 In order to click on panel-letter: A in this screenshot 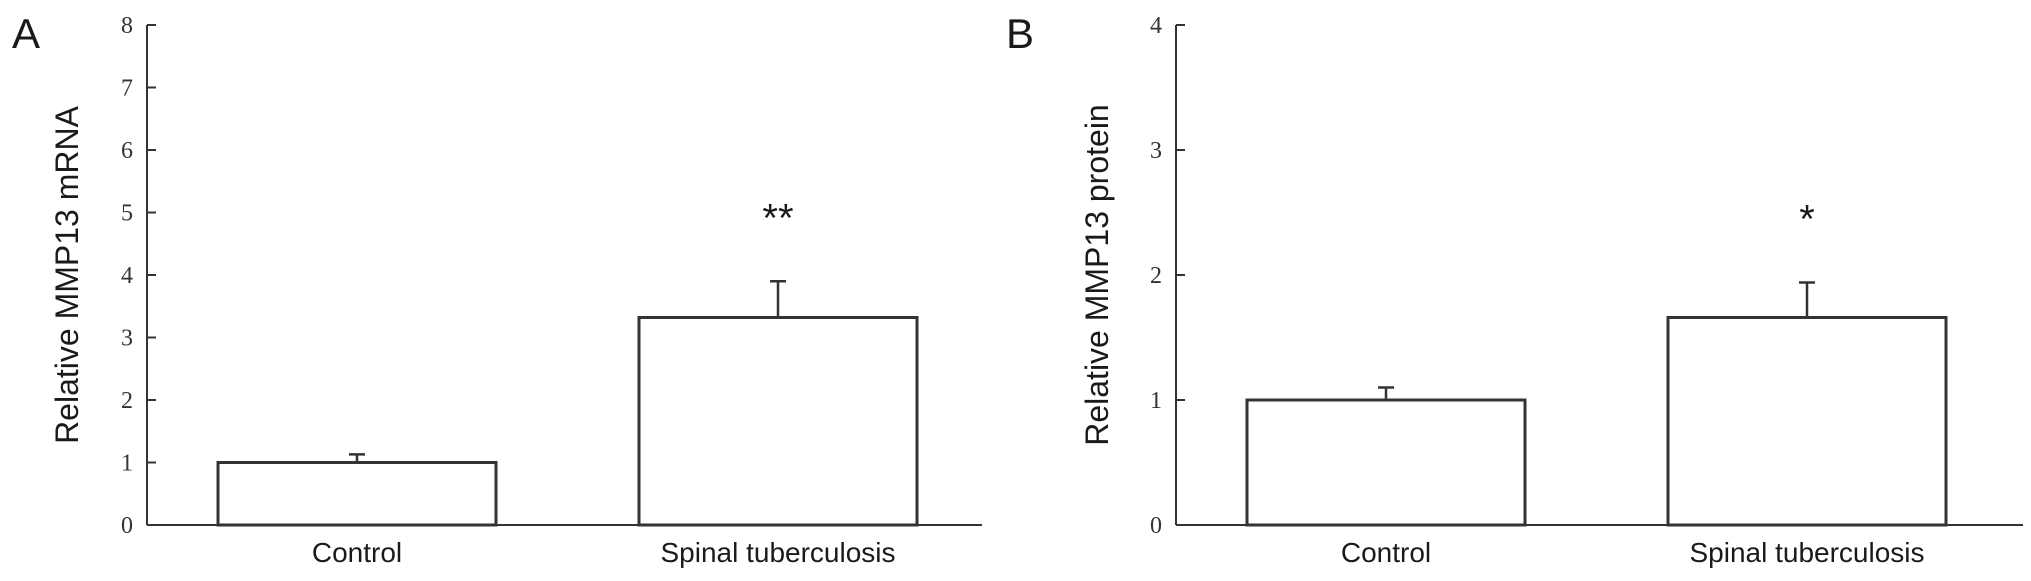, I will do `click(26, 33)`.